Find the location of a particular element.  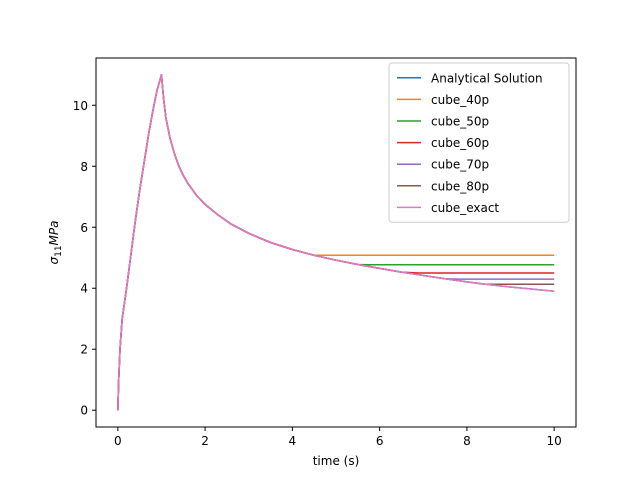

legend-label: cube_60p is located at coordinates (460, 143).